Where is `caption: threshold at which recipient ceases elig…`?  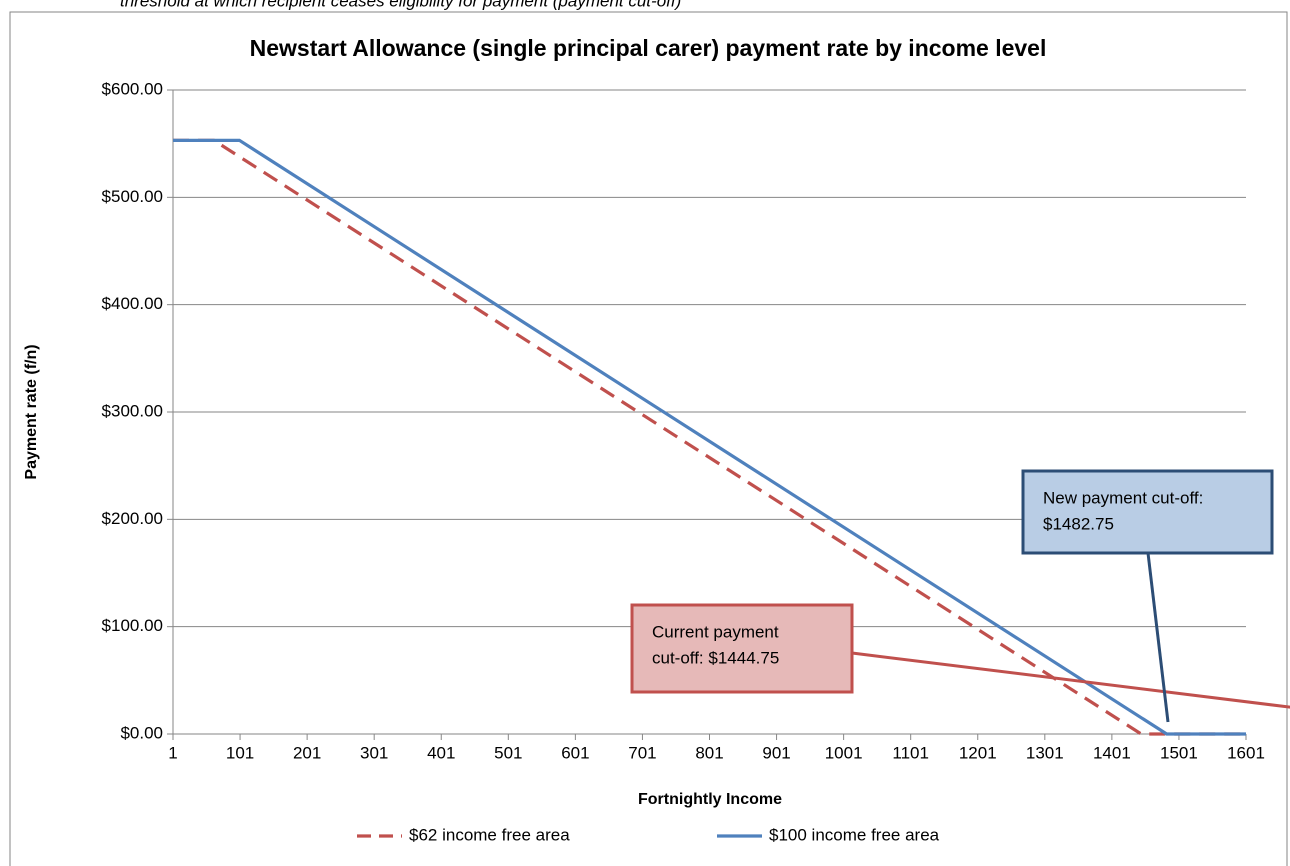
caption: threshold at which recipient ceases elig… is located at coordinates (400, 5).